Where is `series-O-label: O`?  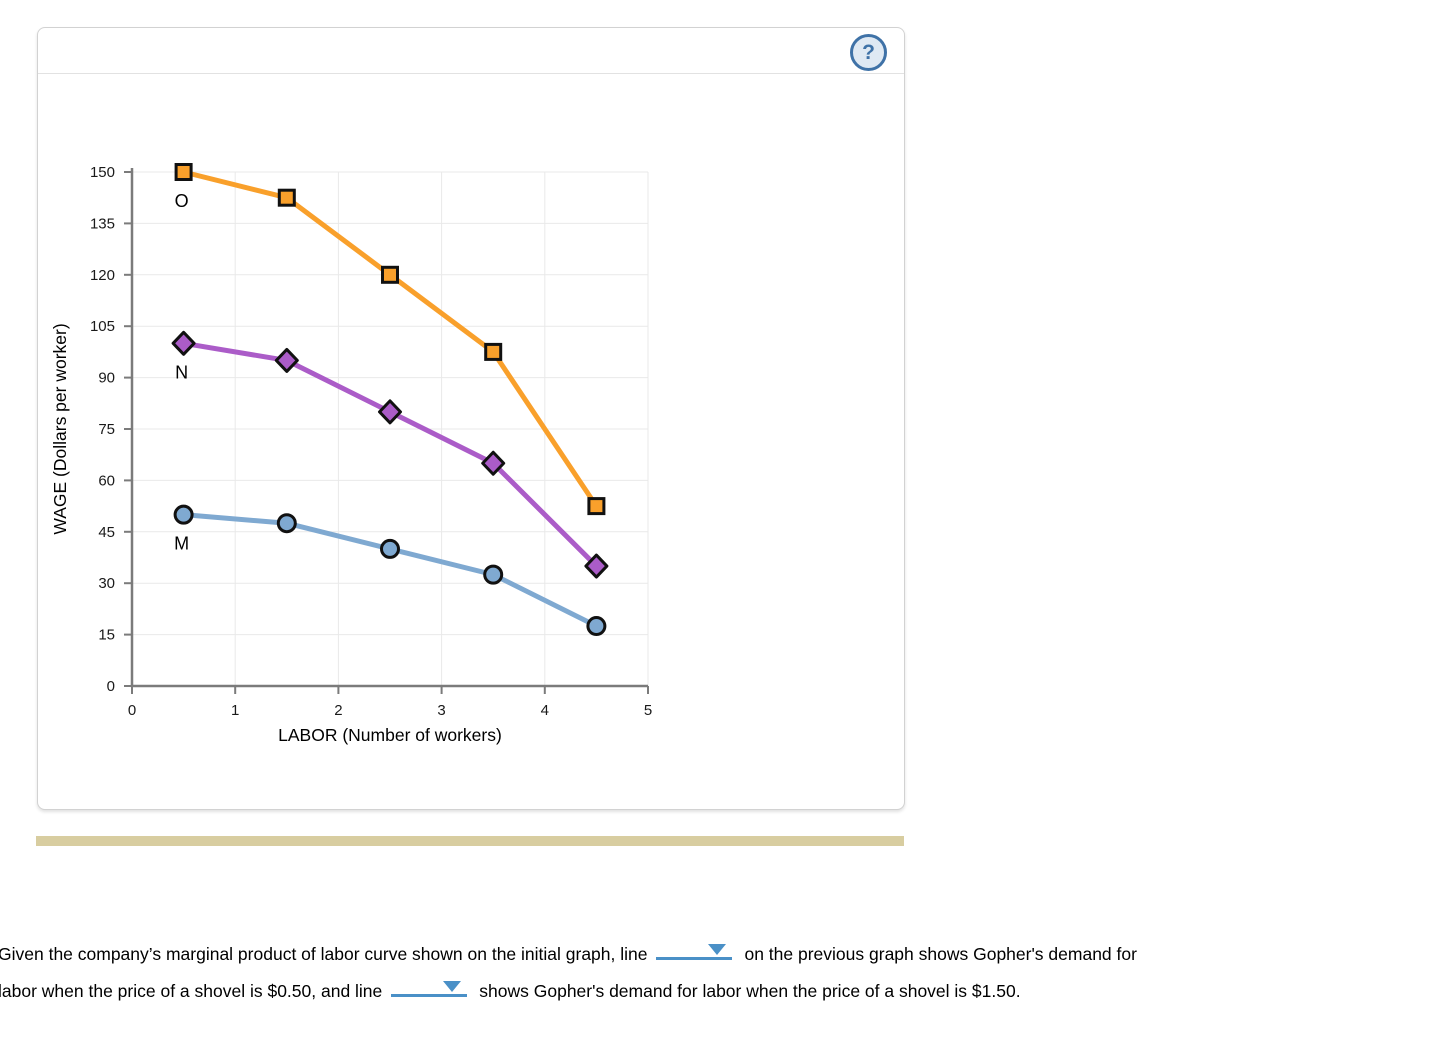
series-O-label: O is located at coordinates (182, 201).